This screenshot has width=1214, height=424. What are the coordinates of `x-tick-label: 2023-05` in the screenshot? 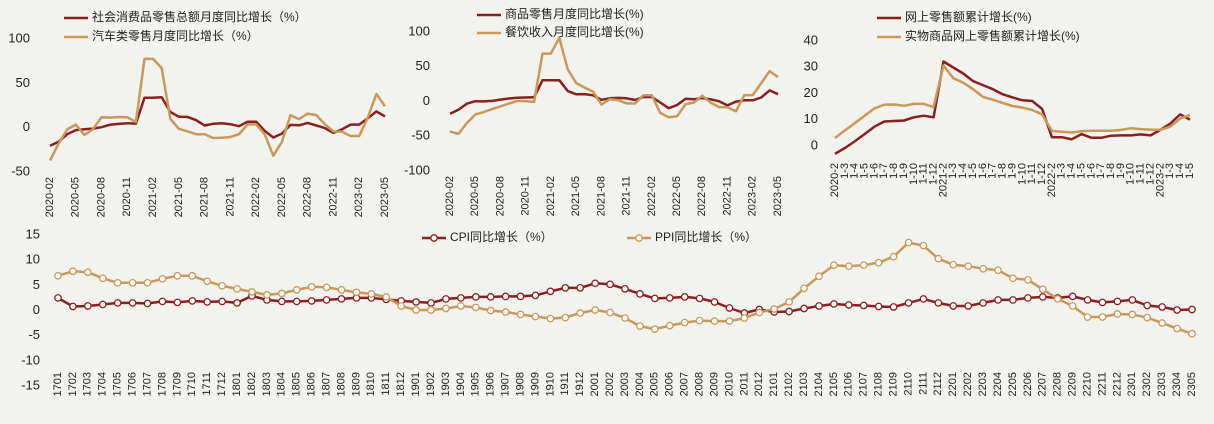 It's located at (385, 197).